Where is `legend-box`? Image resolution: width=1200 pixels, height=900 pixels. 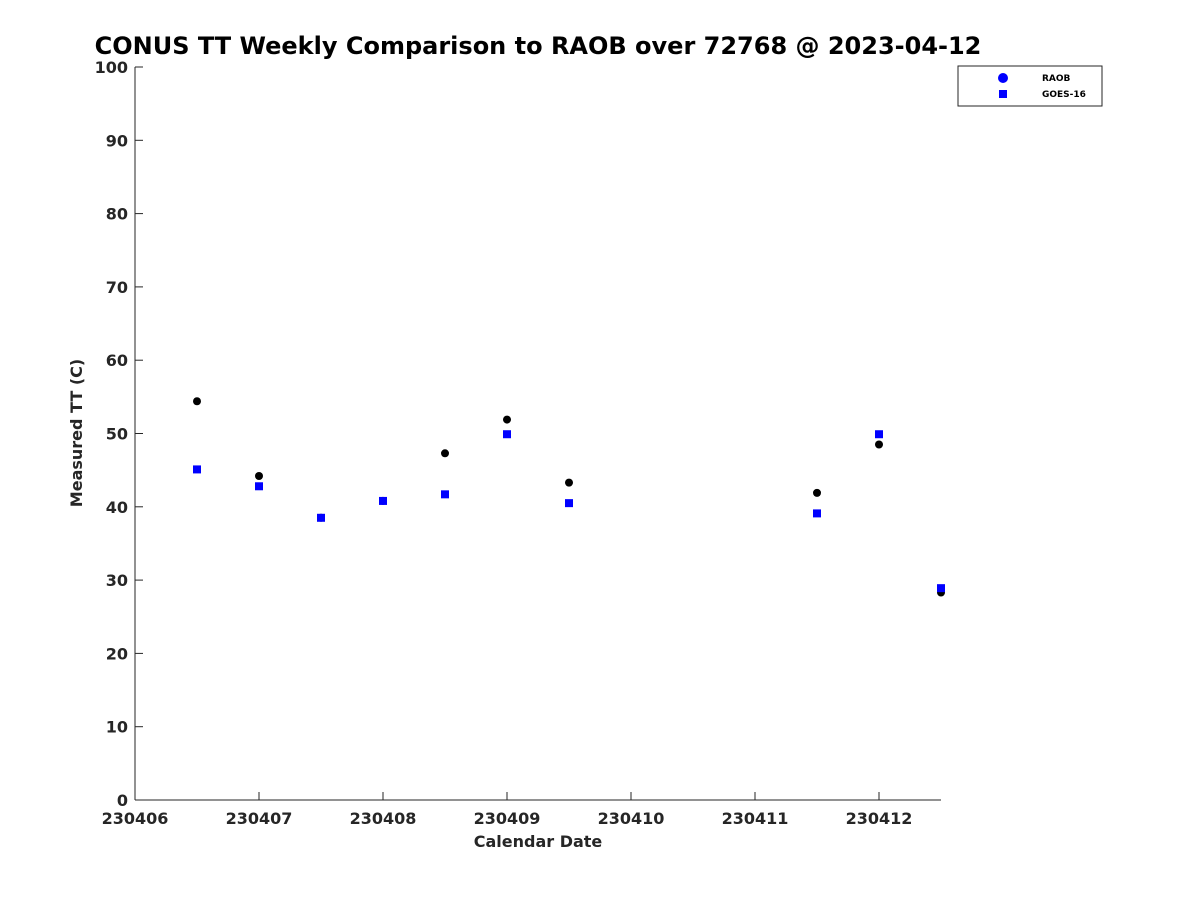 legend-box is located at coordinates (1030, 86).